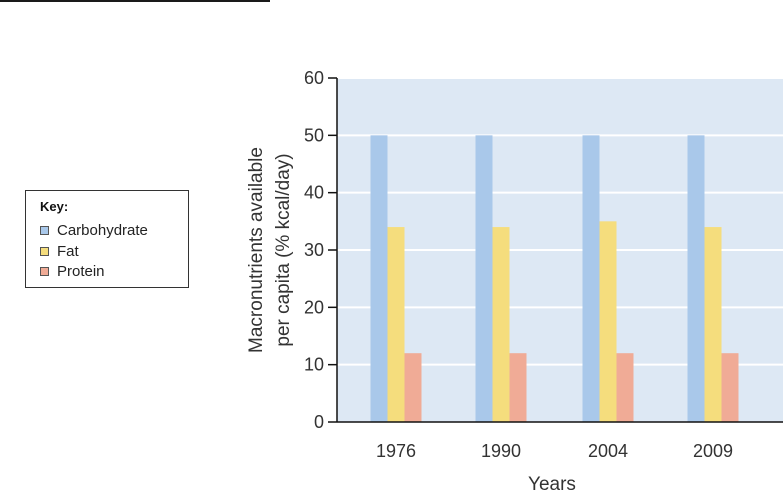 The image size is (783, 497). Describe the element at coordinates (696, 279) in the screenshot. I see `bar-carbohydrate-2009` at that location.